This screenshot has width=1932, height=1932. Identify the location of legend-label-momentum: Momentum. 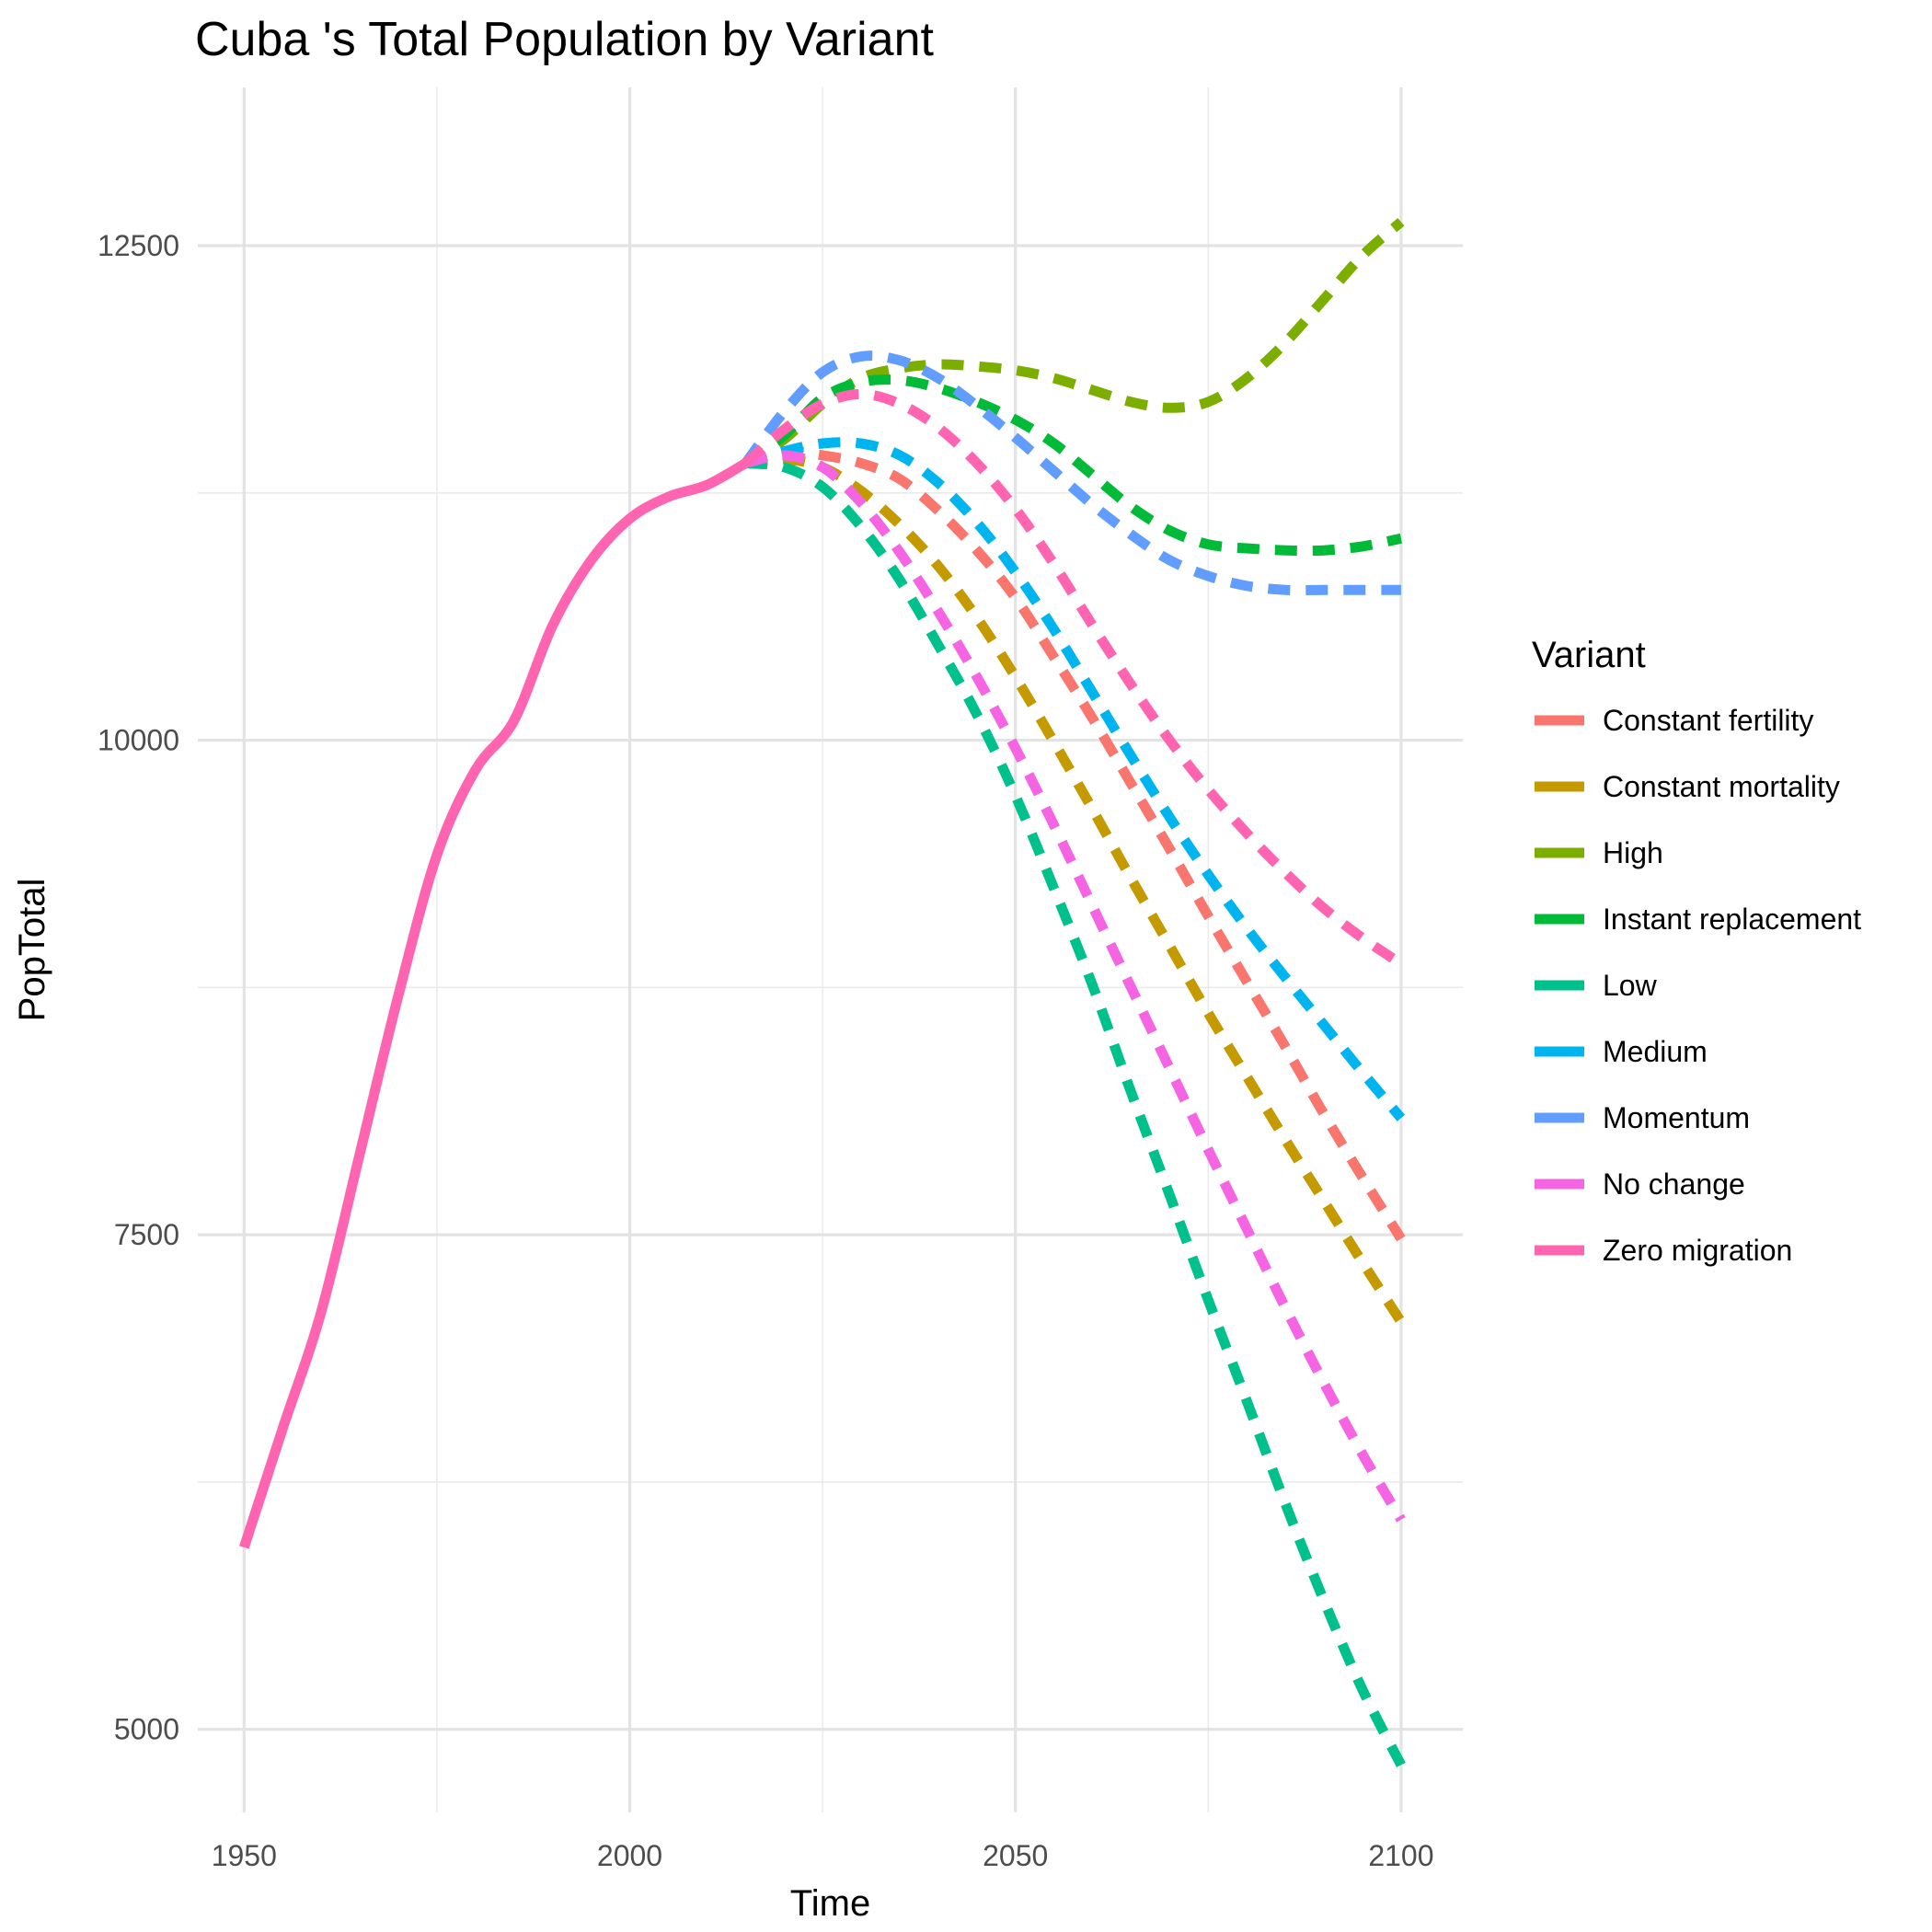
(1676, 1117).